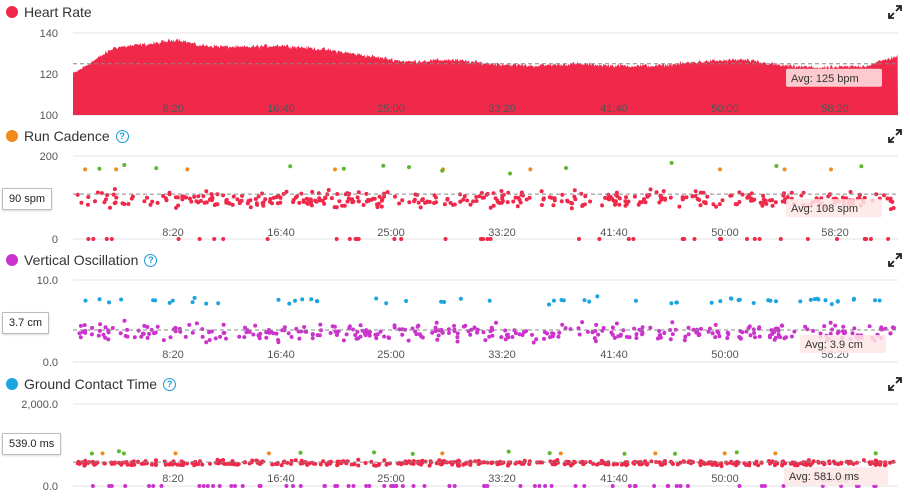 The width and height of the screenshot is (910, 496). I want to click on oscillation-title: Vertical Oscillation ?, so click(82, 260).